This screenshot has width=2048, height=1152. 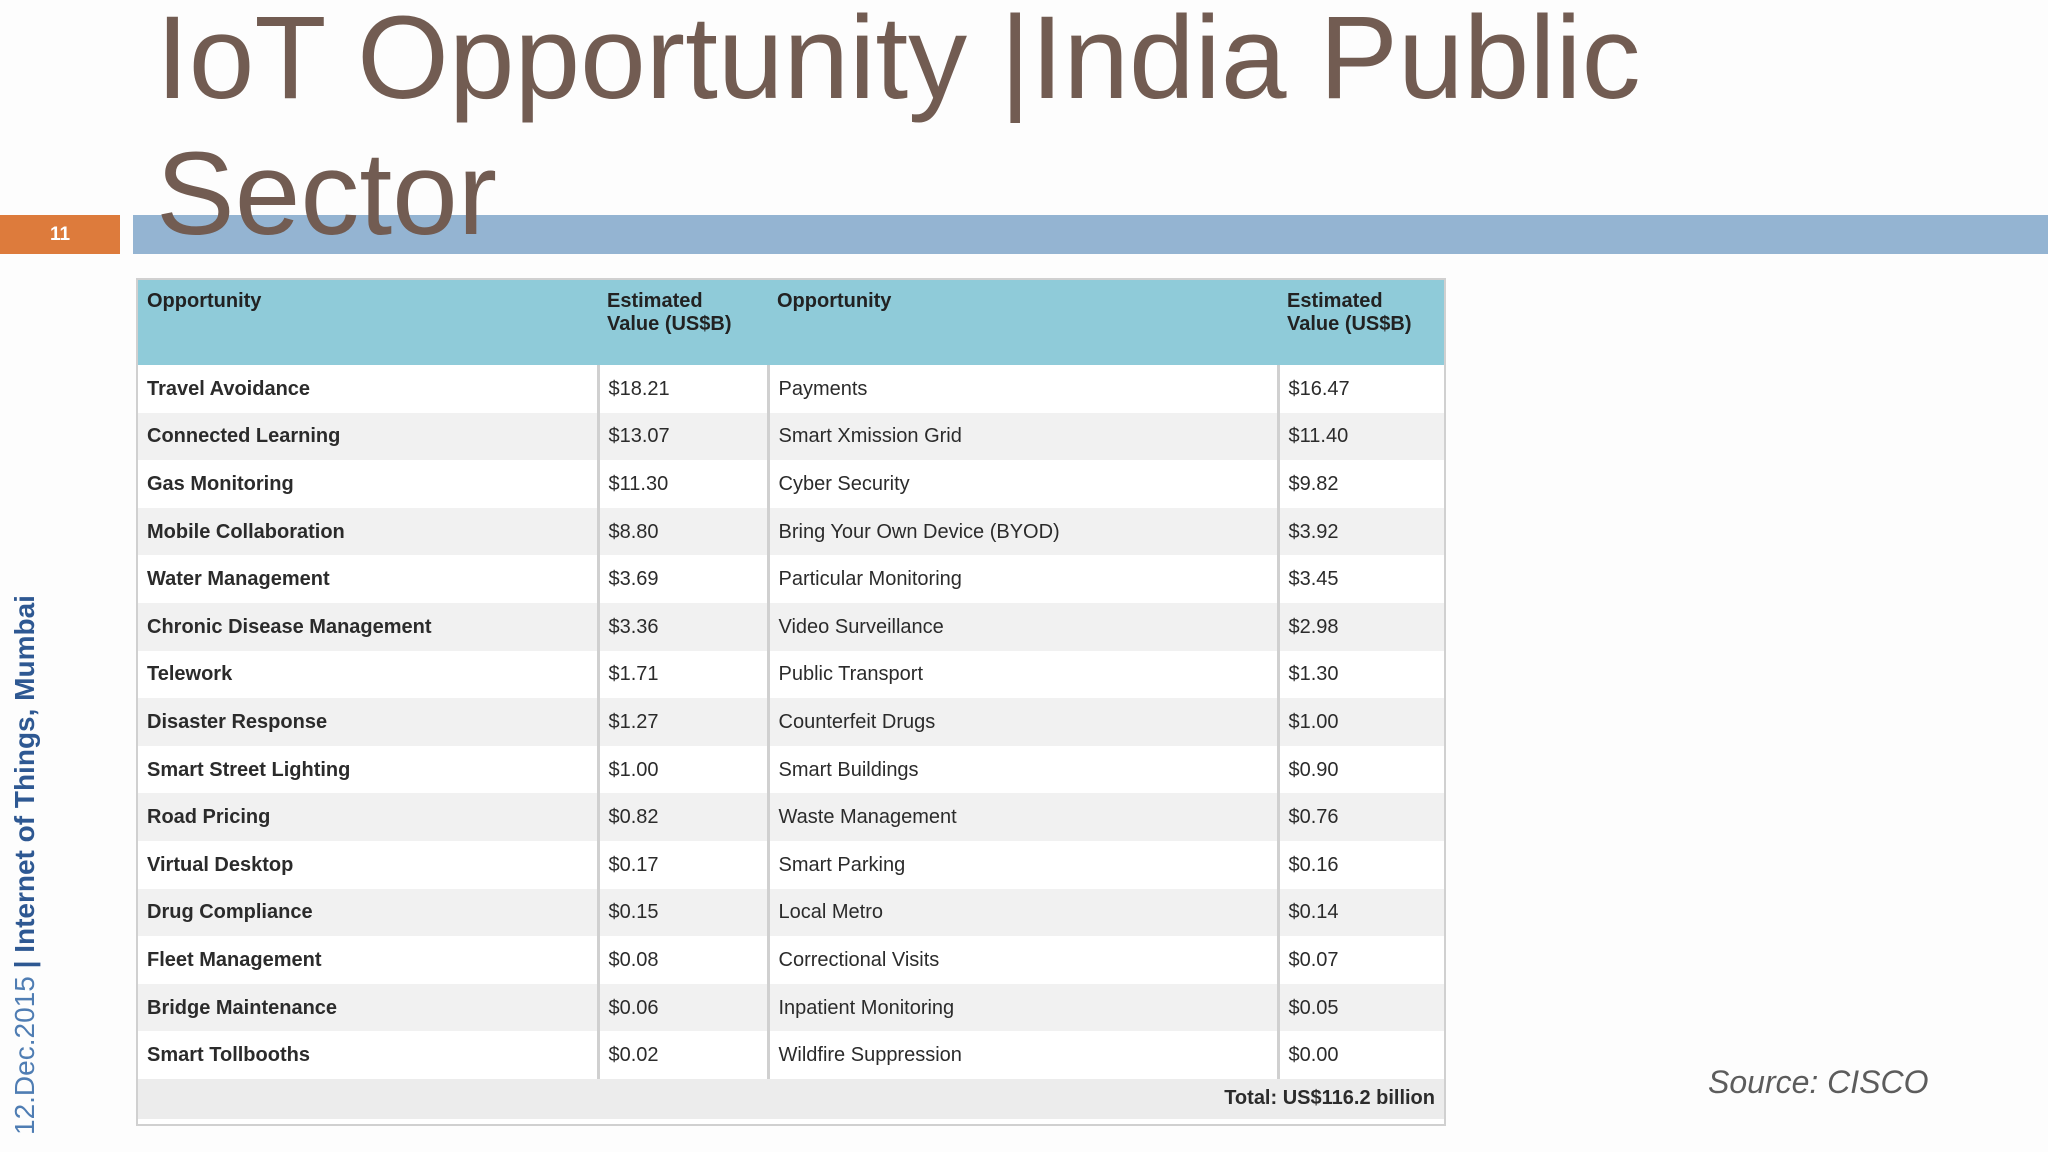 What do you see at coordinates (1313, 483) in the screenshot?
I see `cell-value-right: $9.82` at bounding box center [1313, 483].